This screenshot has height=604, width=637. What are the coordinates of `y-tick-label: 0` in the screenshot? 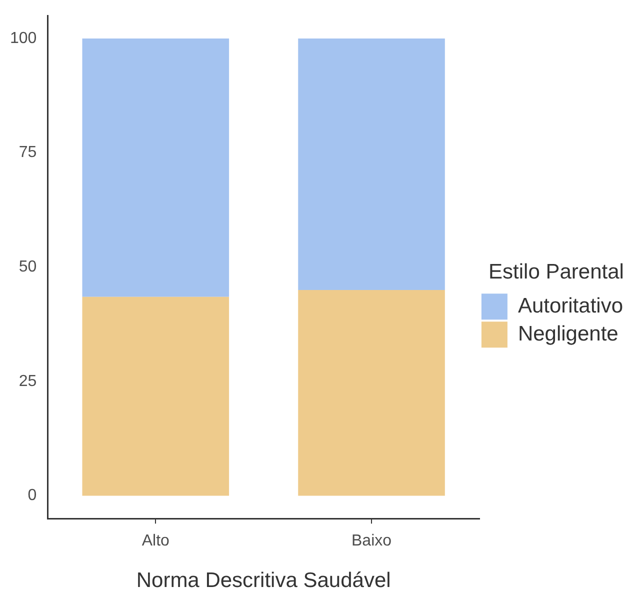 It's located at (32, 495).